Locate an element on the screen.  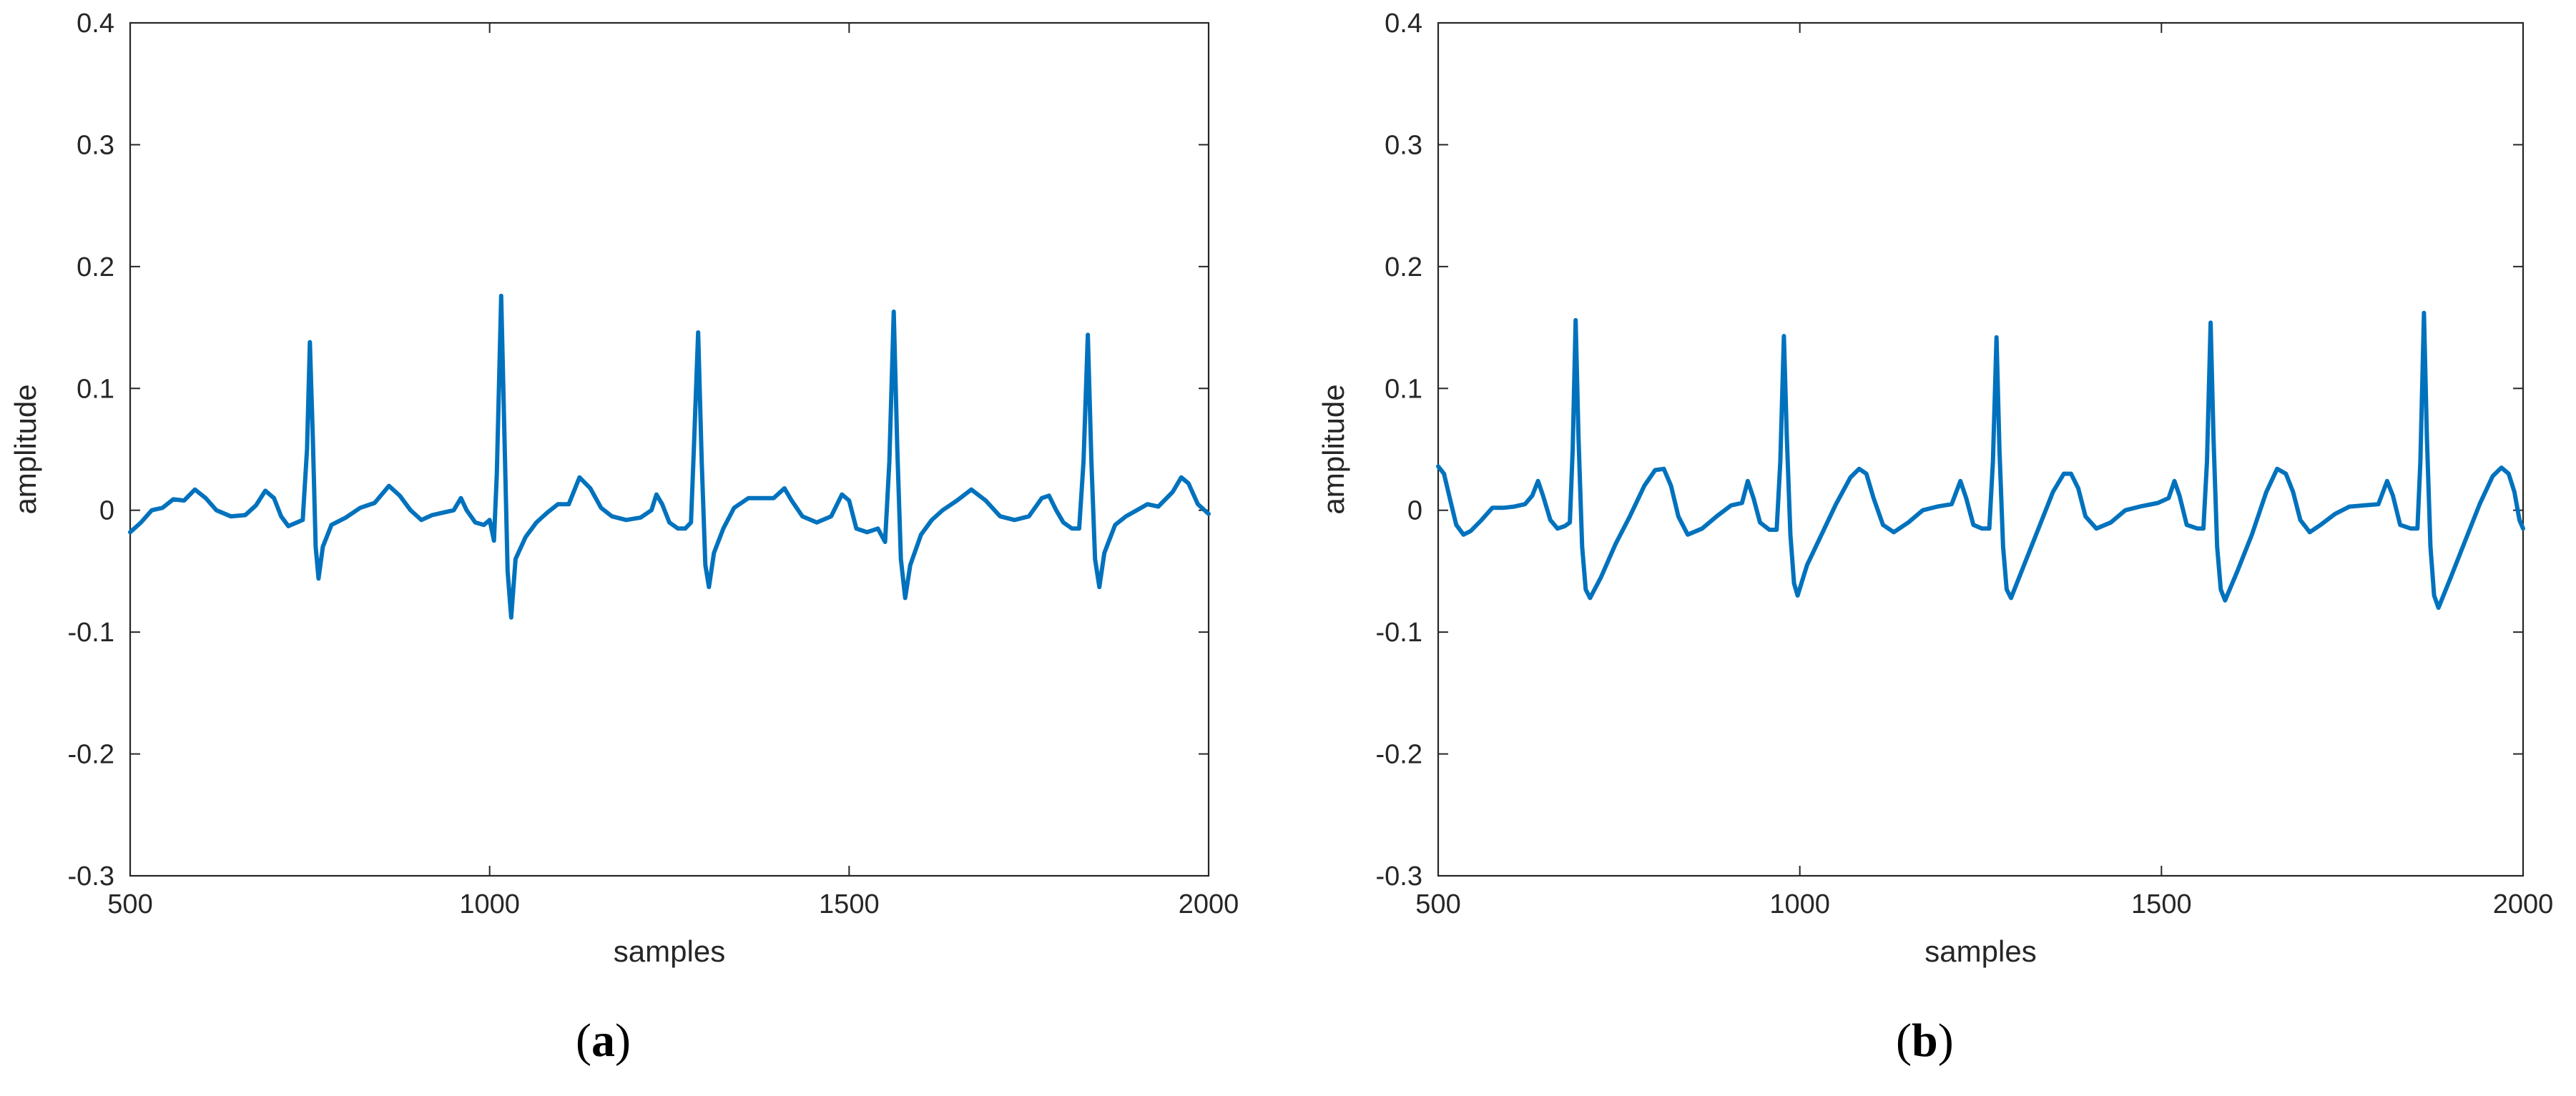
caption-a-letter: a is located at coordinates (603, 1040).